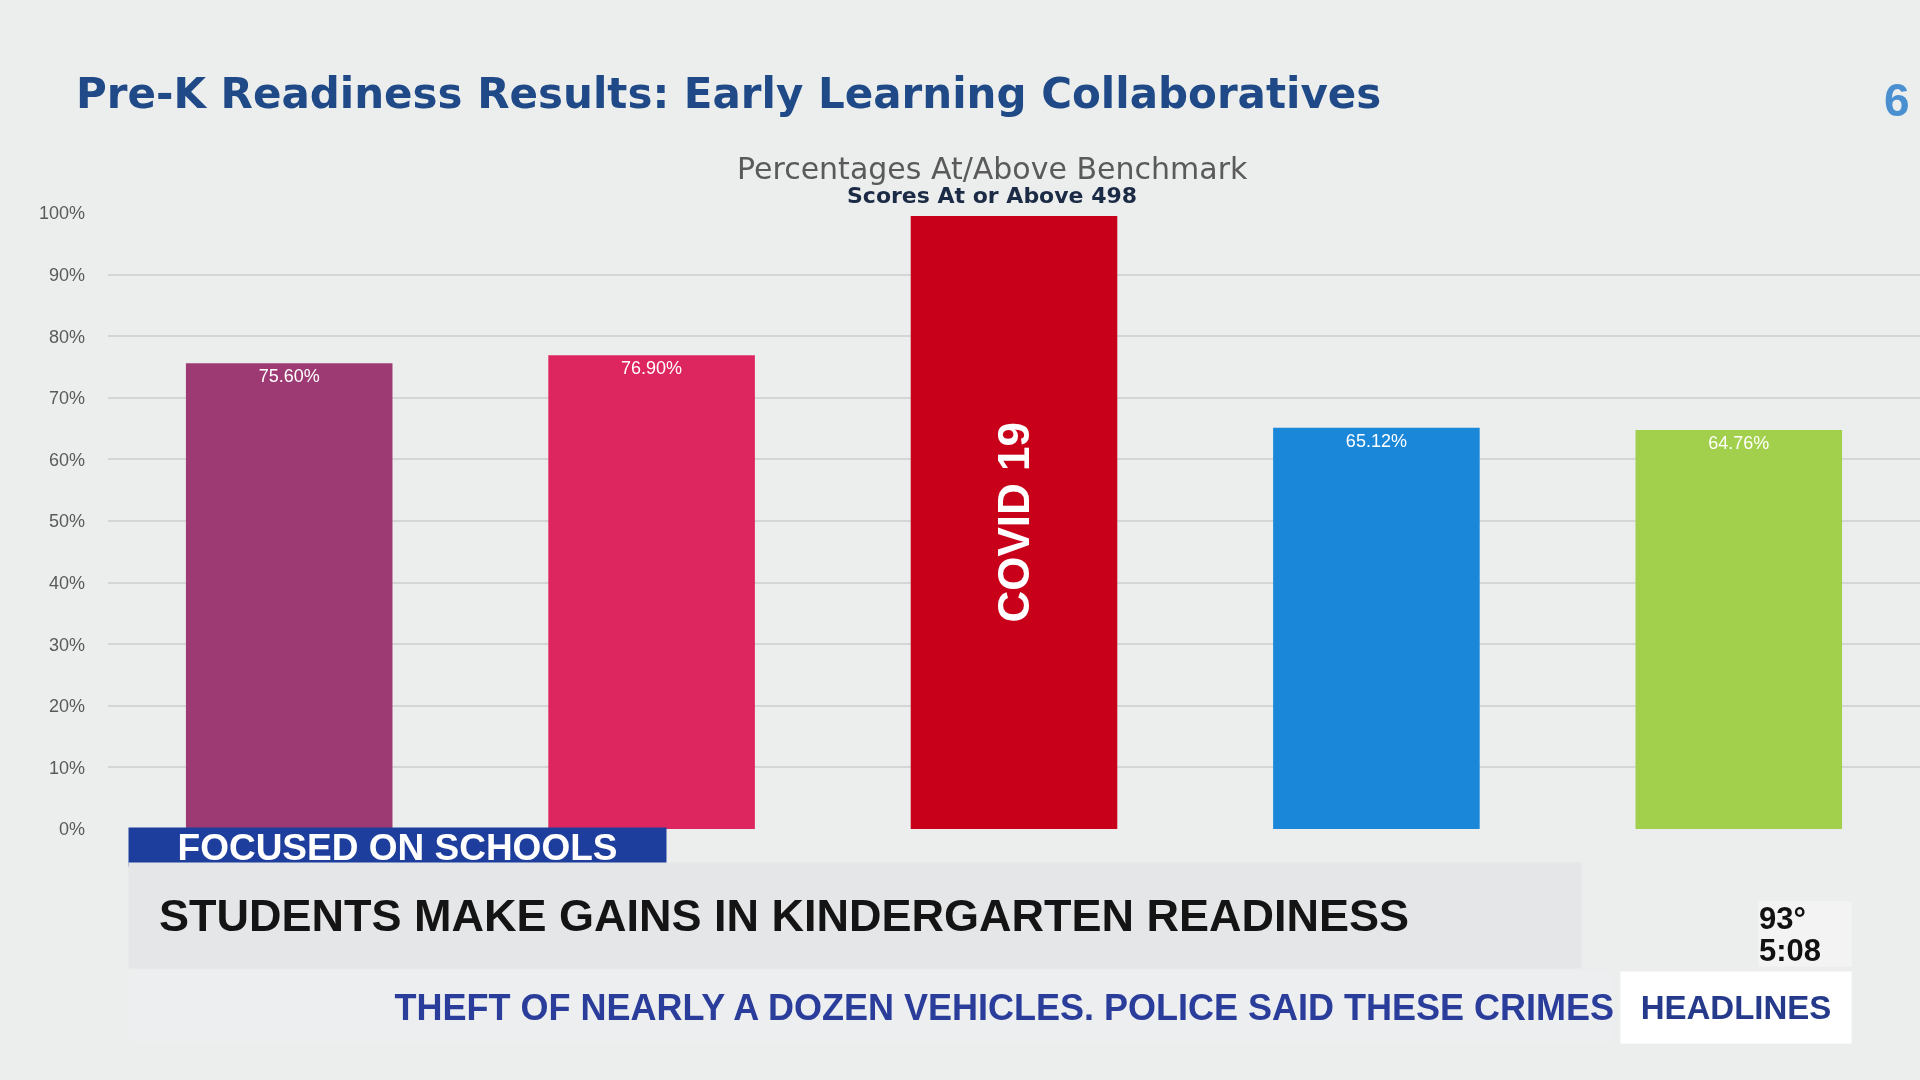 The image size is (1920, 1080). What do you see at coordinates (66, 398) in the screenshot?
I see `y-tick-label: 70%` at bounding box center [66, 398].